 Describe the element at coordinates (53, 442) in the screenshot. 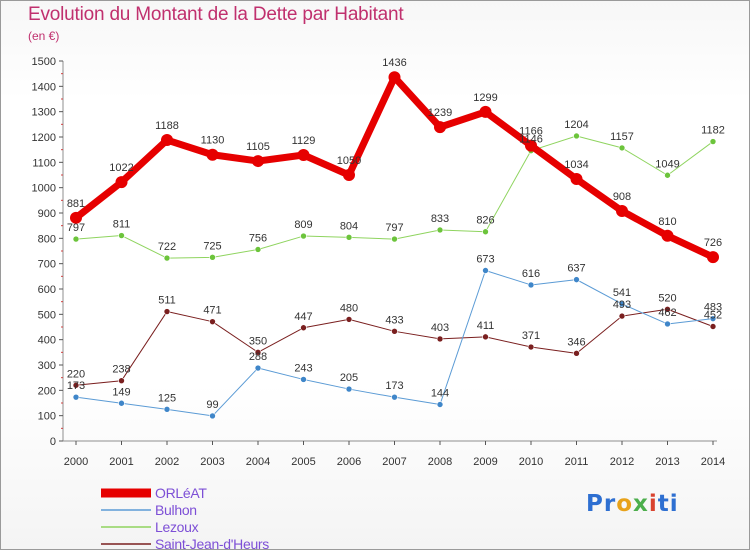

I see `y-tick-label: 0` at that location.